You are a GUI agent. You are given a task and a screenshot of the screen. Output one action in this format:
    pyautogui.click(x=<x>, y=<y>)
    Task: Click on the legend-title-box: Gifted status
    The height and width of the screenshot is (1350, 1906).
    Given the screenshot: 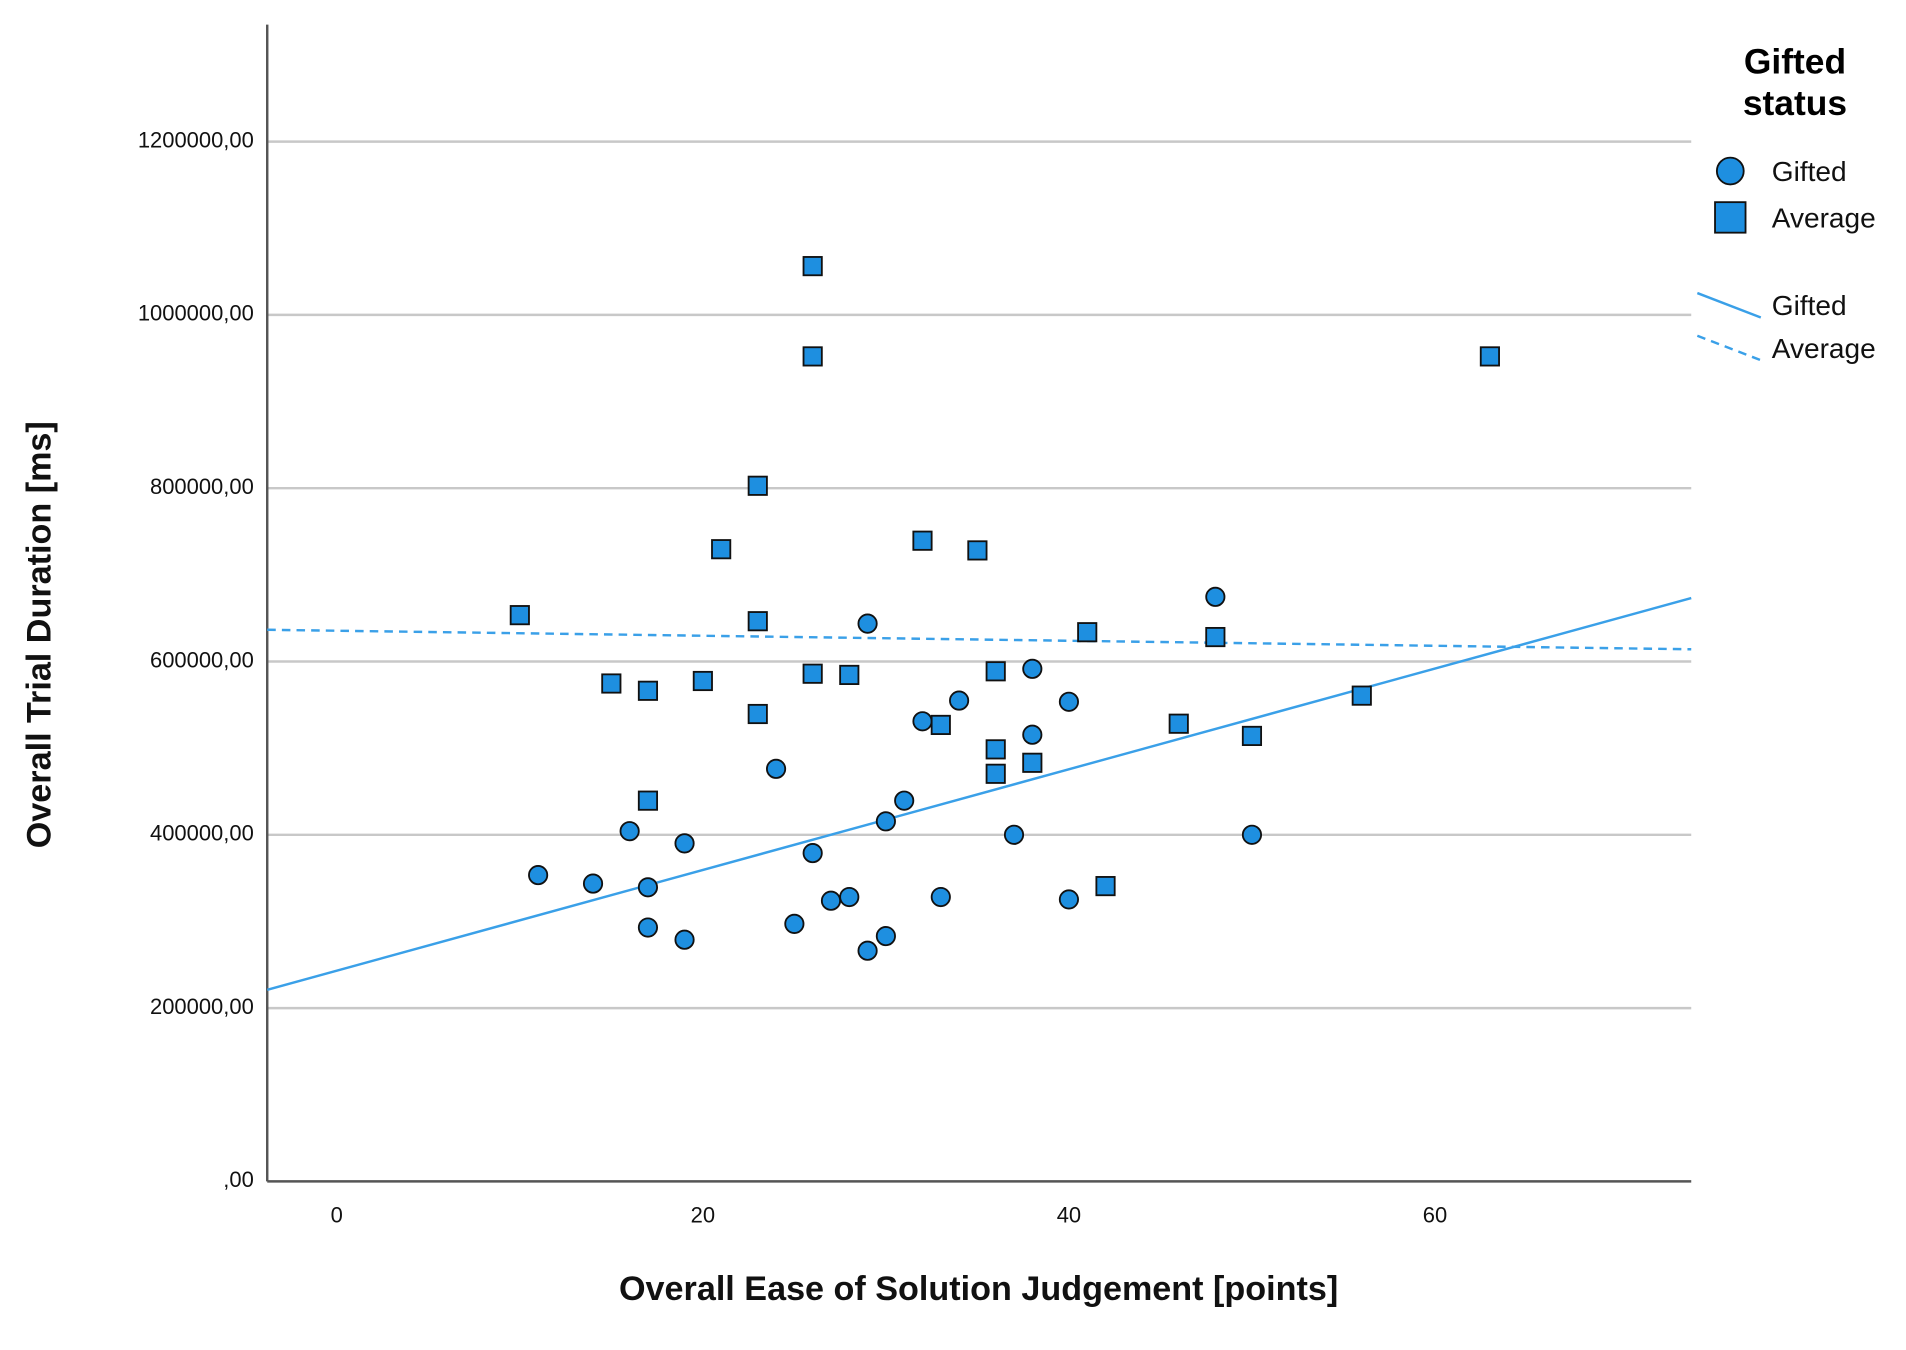 What is the action you would take?
    pyautogui.click(x=1795, y=83)
    